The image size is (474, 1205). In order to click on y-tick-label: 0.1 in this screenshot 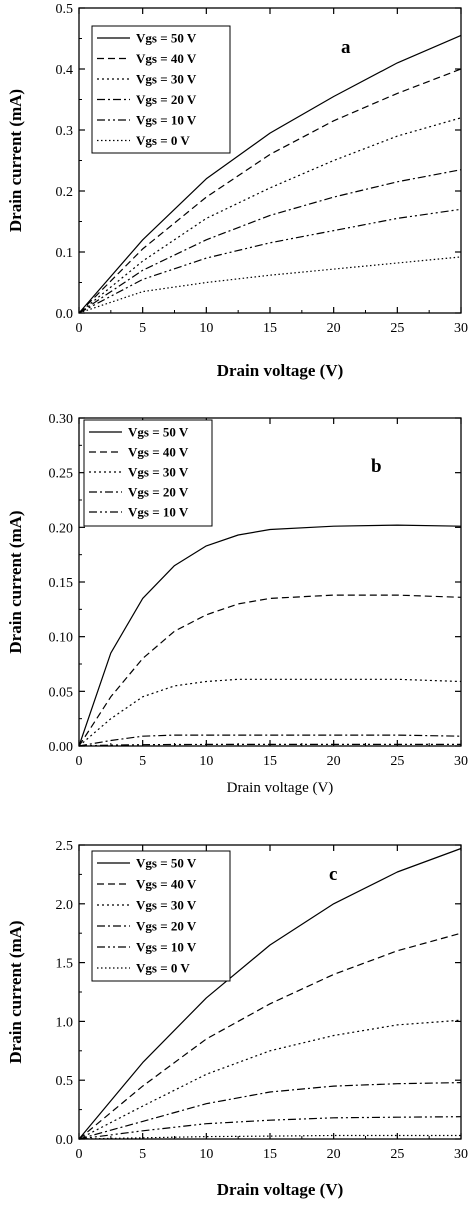, I will do `click(65, 253)`.